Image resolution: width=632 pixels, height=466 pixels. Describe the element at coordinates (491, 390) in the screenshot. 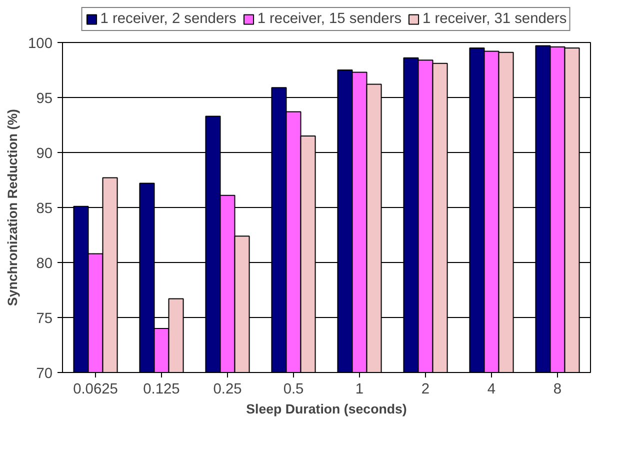

I see `x-tick-label: 4` at that location.